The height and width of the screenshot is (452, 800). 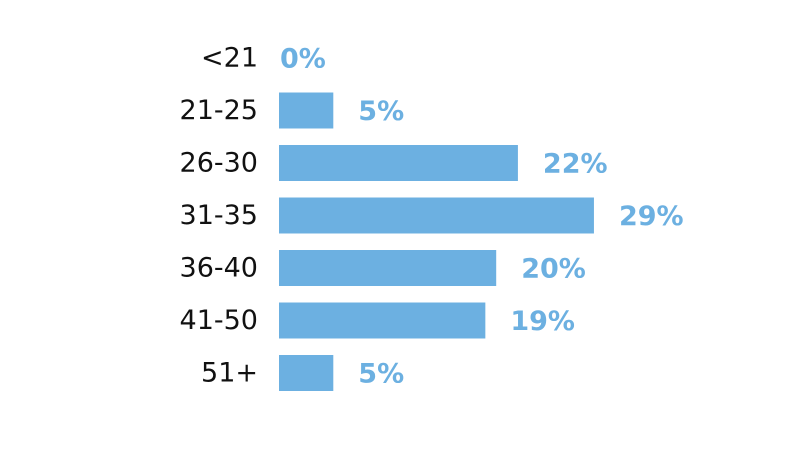 What do you see at coordinates (553, 269) in the screenshot?
I see `value-label: 20%` at bounding box center [553, 269].